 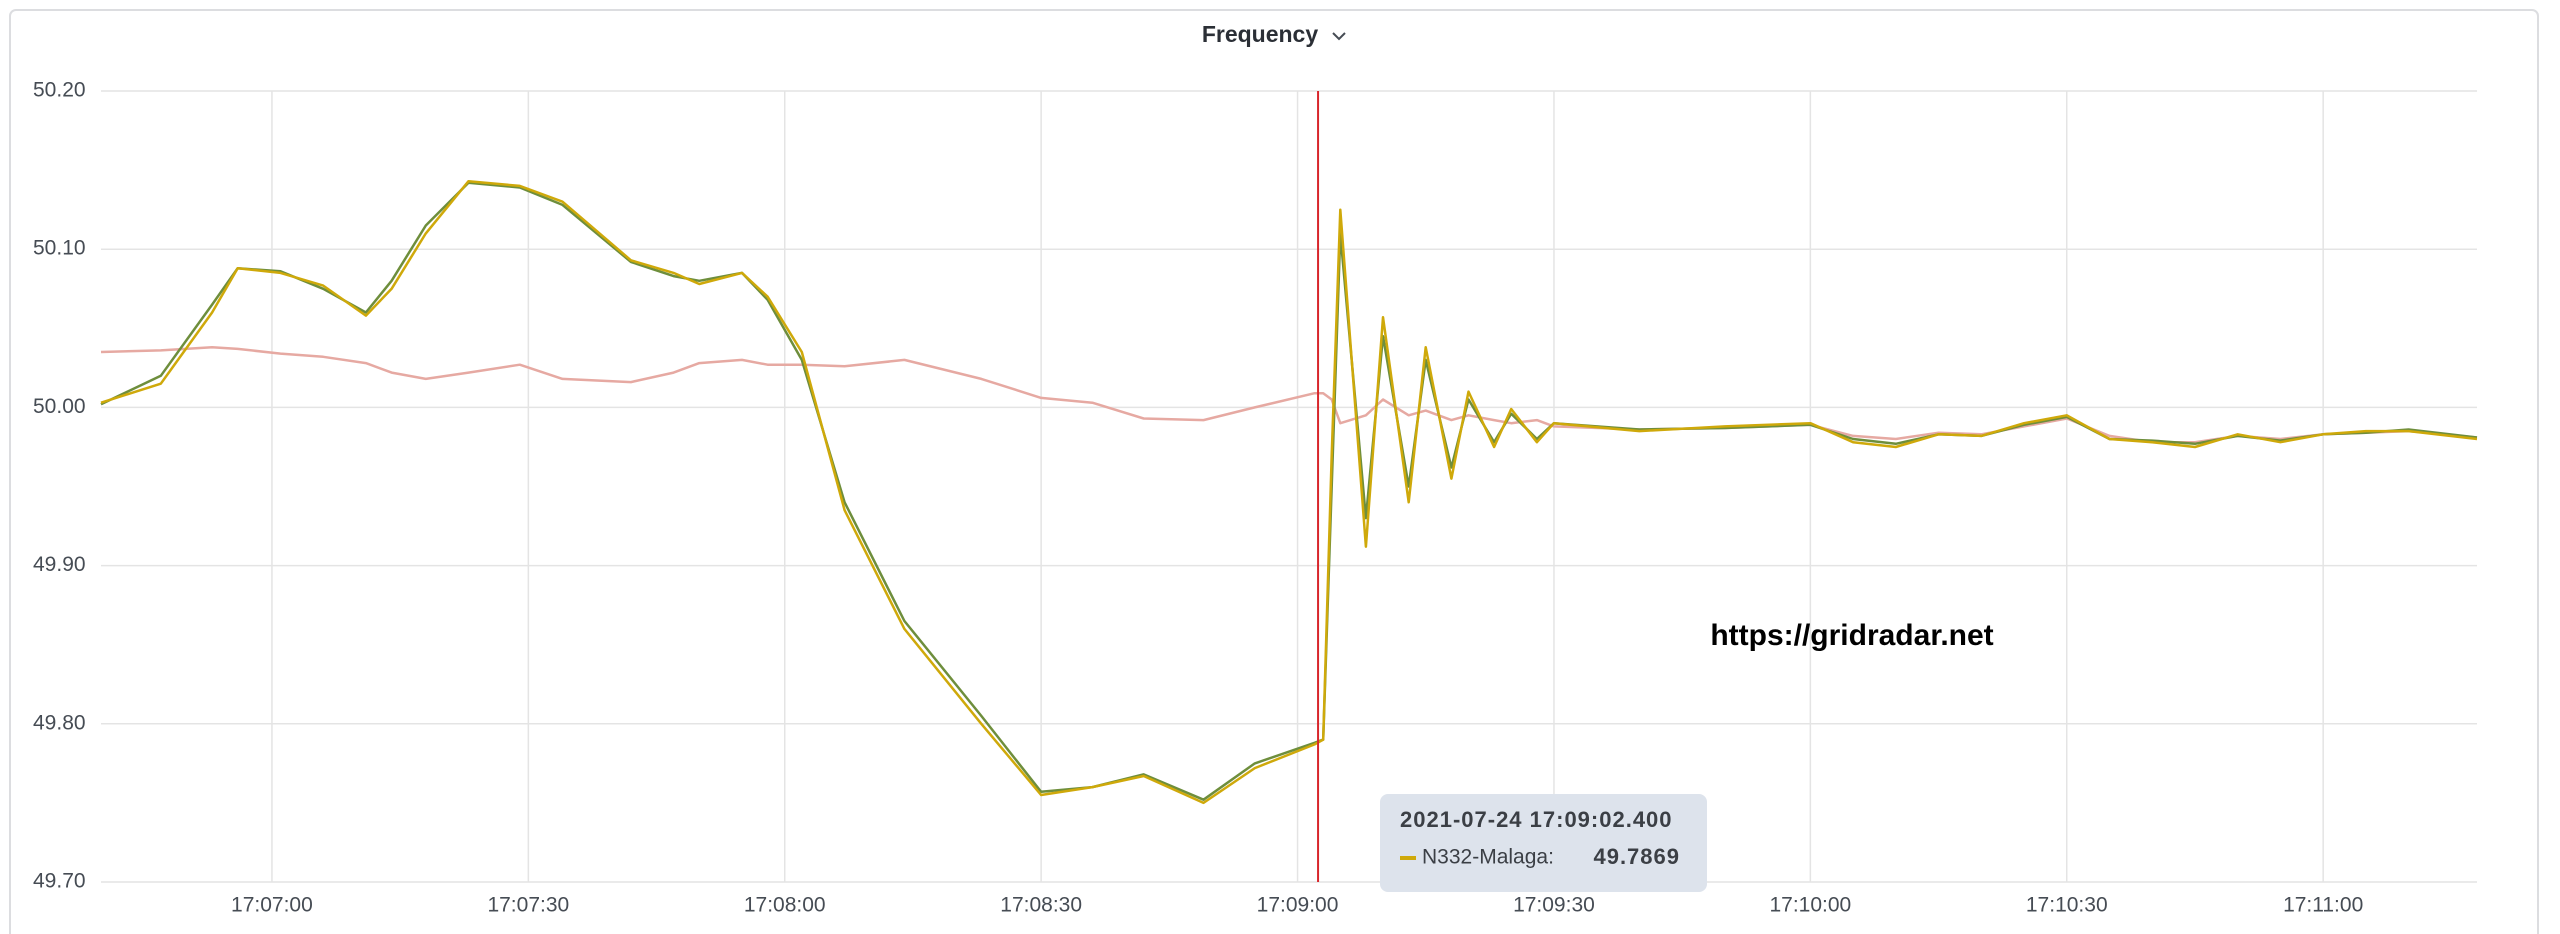 What do you see at coordinates (1289, 395) in the screenshot?
I see `series-line` at bounding box center [1289, 395].